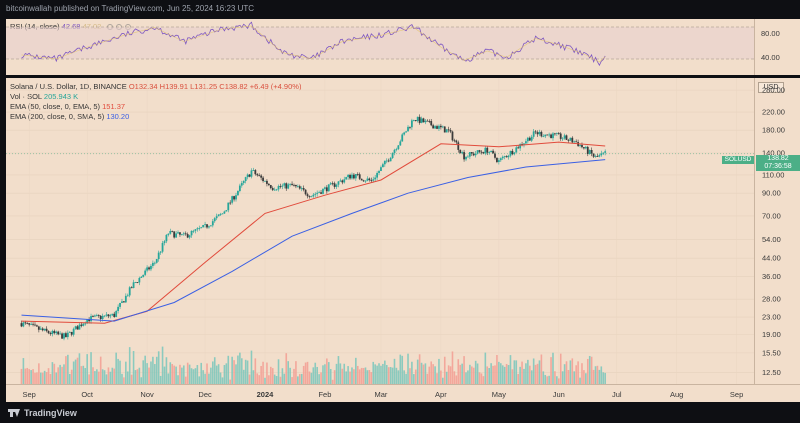 The height and width of the screenshot is (423, 800). What do you see at coordinates (771, 352) in the screenshot?
I see `price-tick-label: 15.50` at bounding box center [771, 352].